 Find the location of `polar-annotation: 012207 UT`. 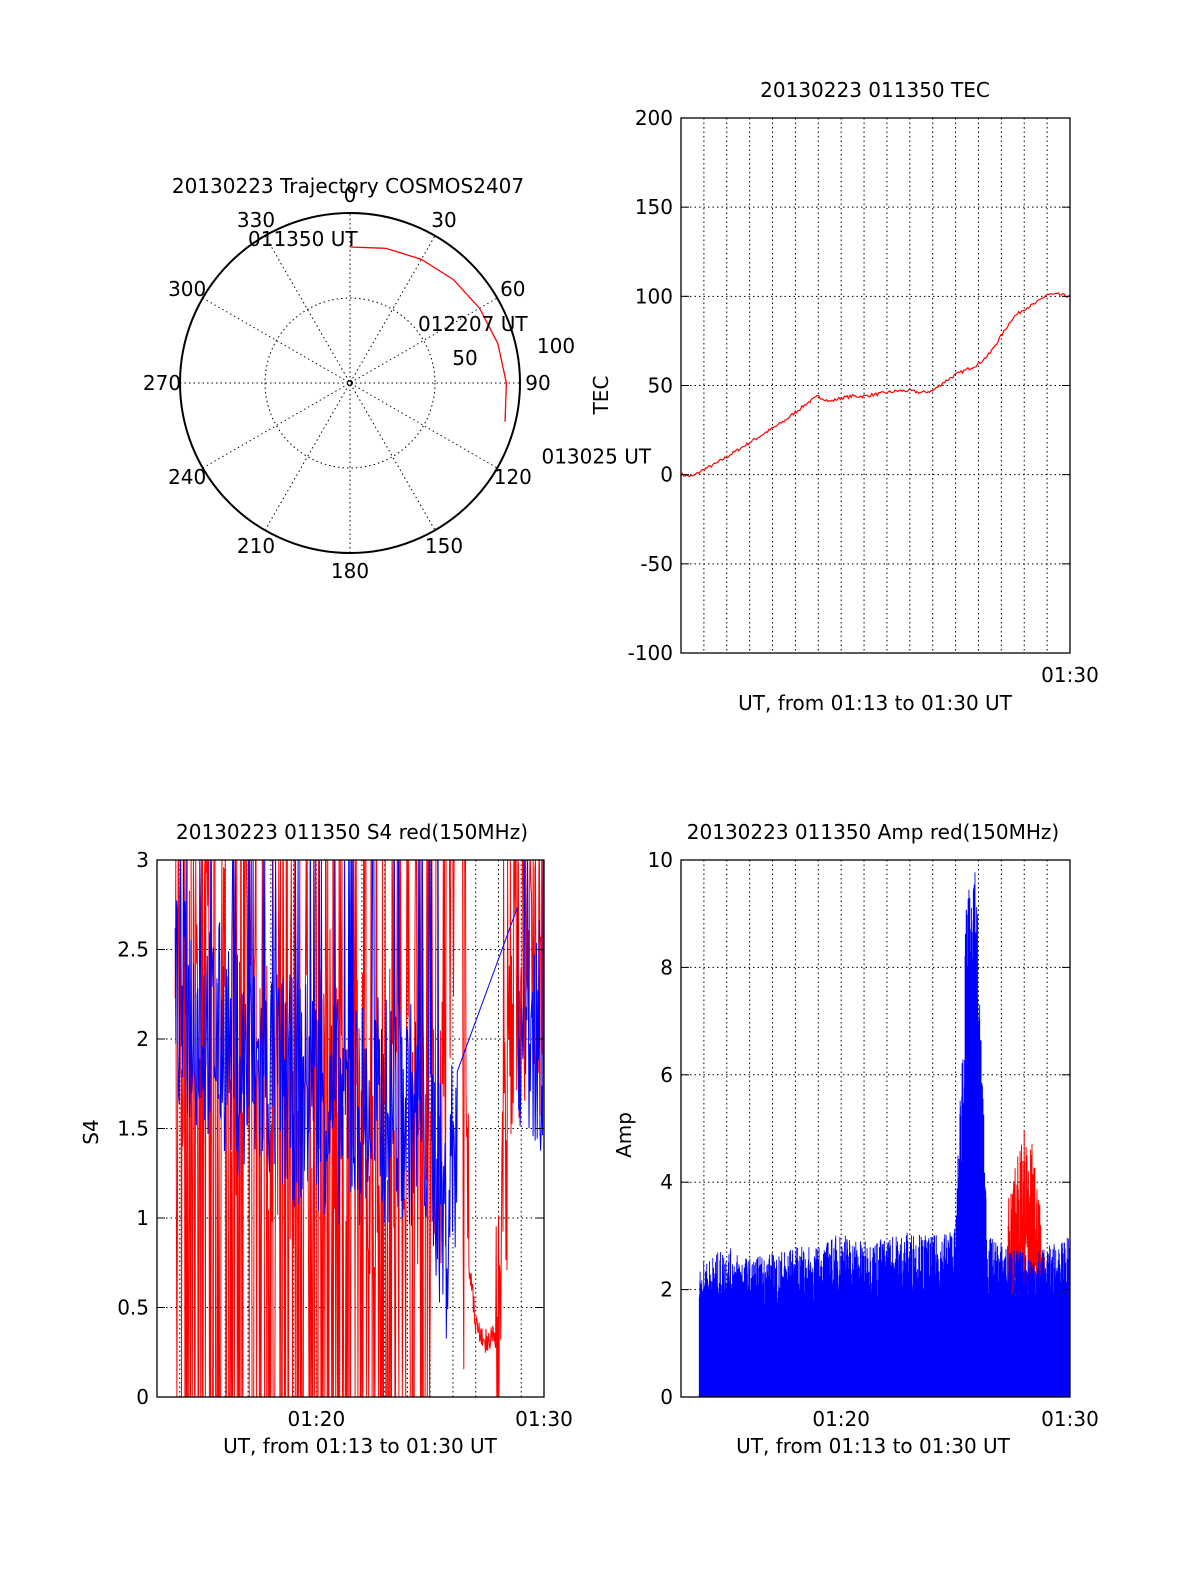

polar-annotation: 012207 UT is located at coordinates (473, 324).